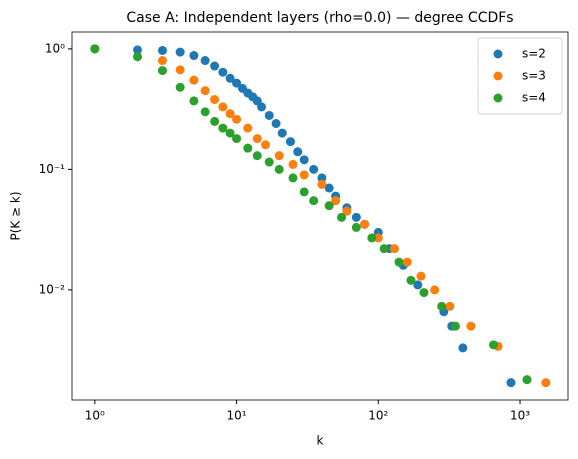  What do you see at coordinates (520, 76) in the screenshot?
I see `legend-box` at bounding box center [520, 76].